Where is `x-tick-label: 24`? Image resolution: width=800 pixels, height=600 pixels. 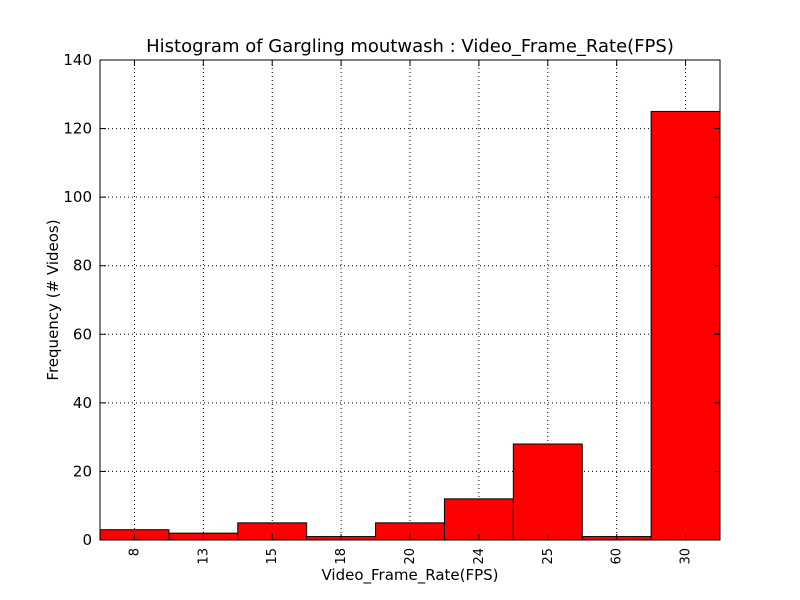
x-tick-label: 24 is located at coordinates (479, 556).